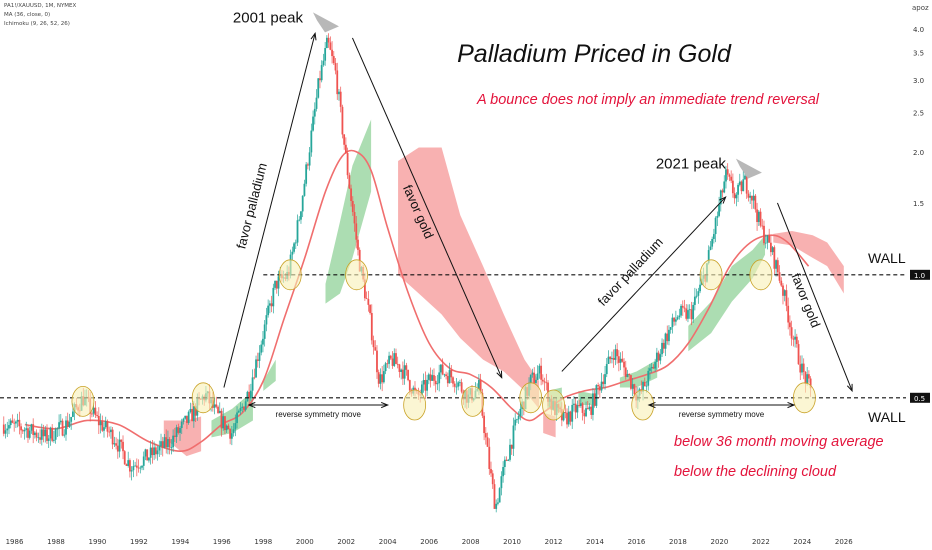  Describe the element at coordinates (27, 15) in the screenshot. I see `ma-indicator-line: MA (36, close, 0)` at that location.